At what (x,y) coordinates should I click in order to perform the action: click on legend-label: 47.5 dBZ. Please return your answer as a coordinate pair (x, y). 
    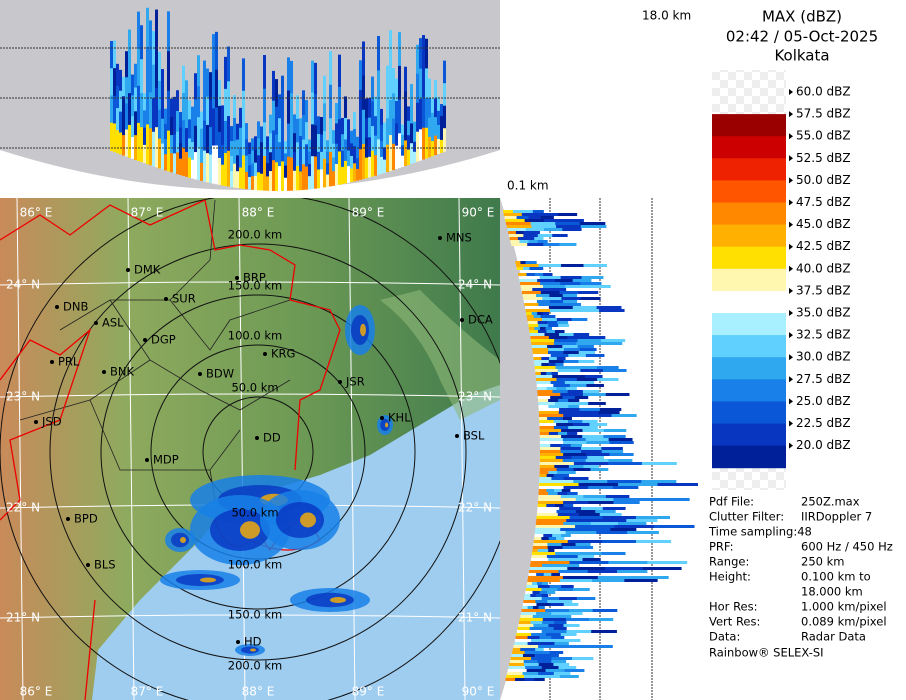
    Looking at the image, I should click on (823, 202).